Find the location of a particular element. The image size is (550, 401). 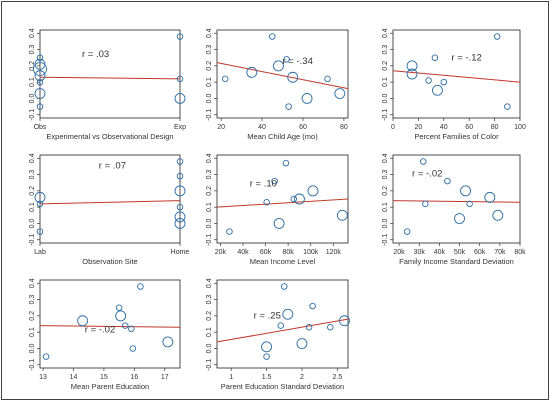

x-tick-label: 40k is located at coordinates (440, 252).